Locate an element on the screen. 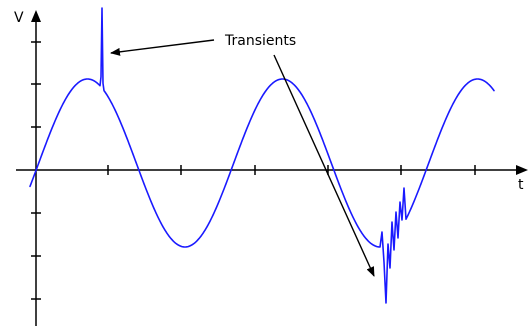  x-axis-label: t is located at coordinates (521, 185).